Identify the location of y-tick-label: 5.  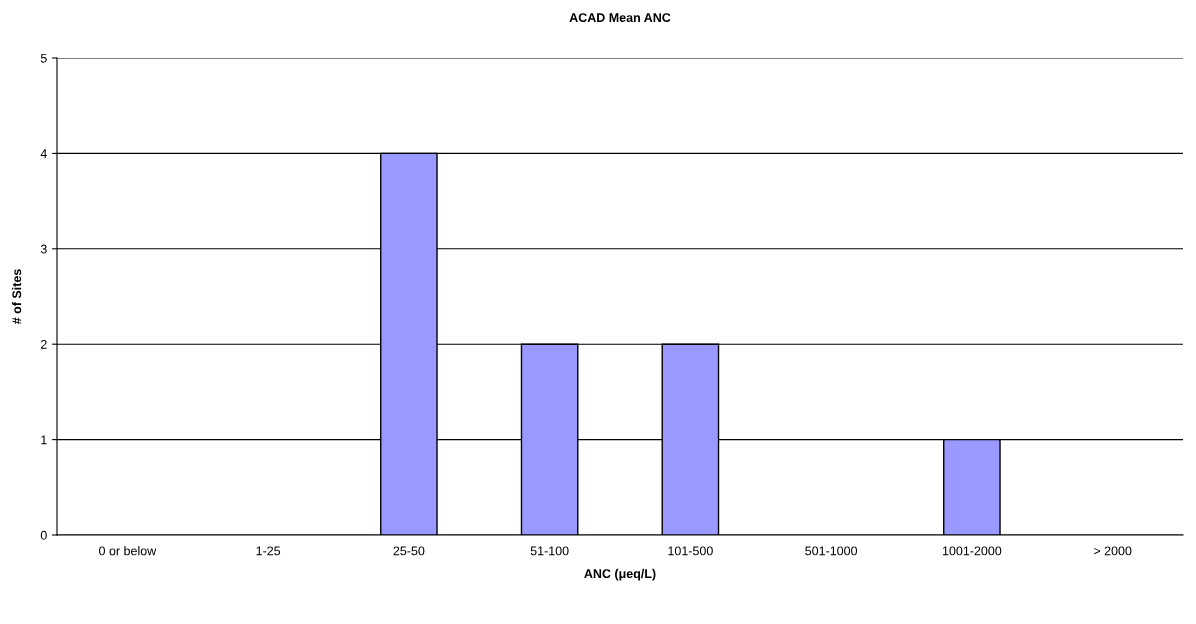
(43, 58).